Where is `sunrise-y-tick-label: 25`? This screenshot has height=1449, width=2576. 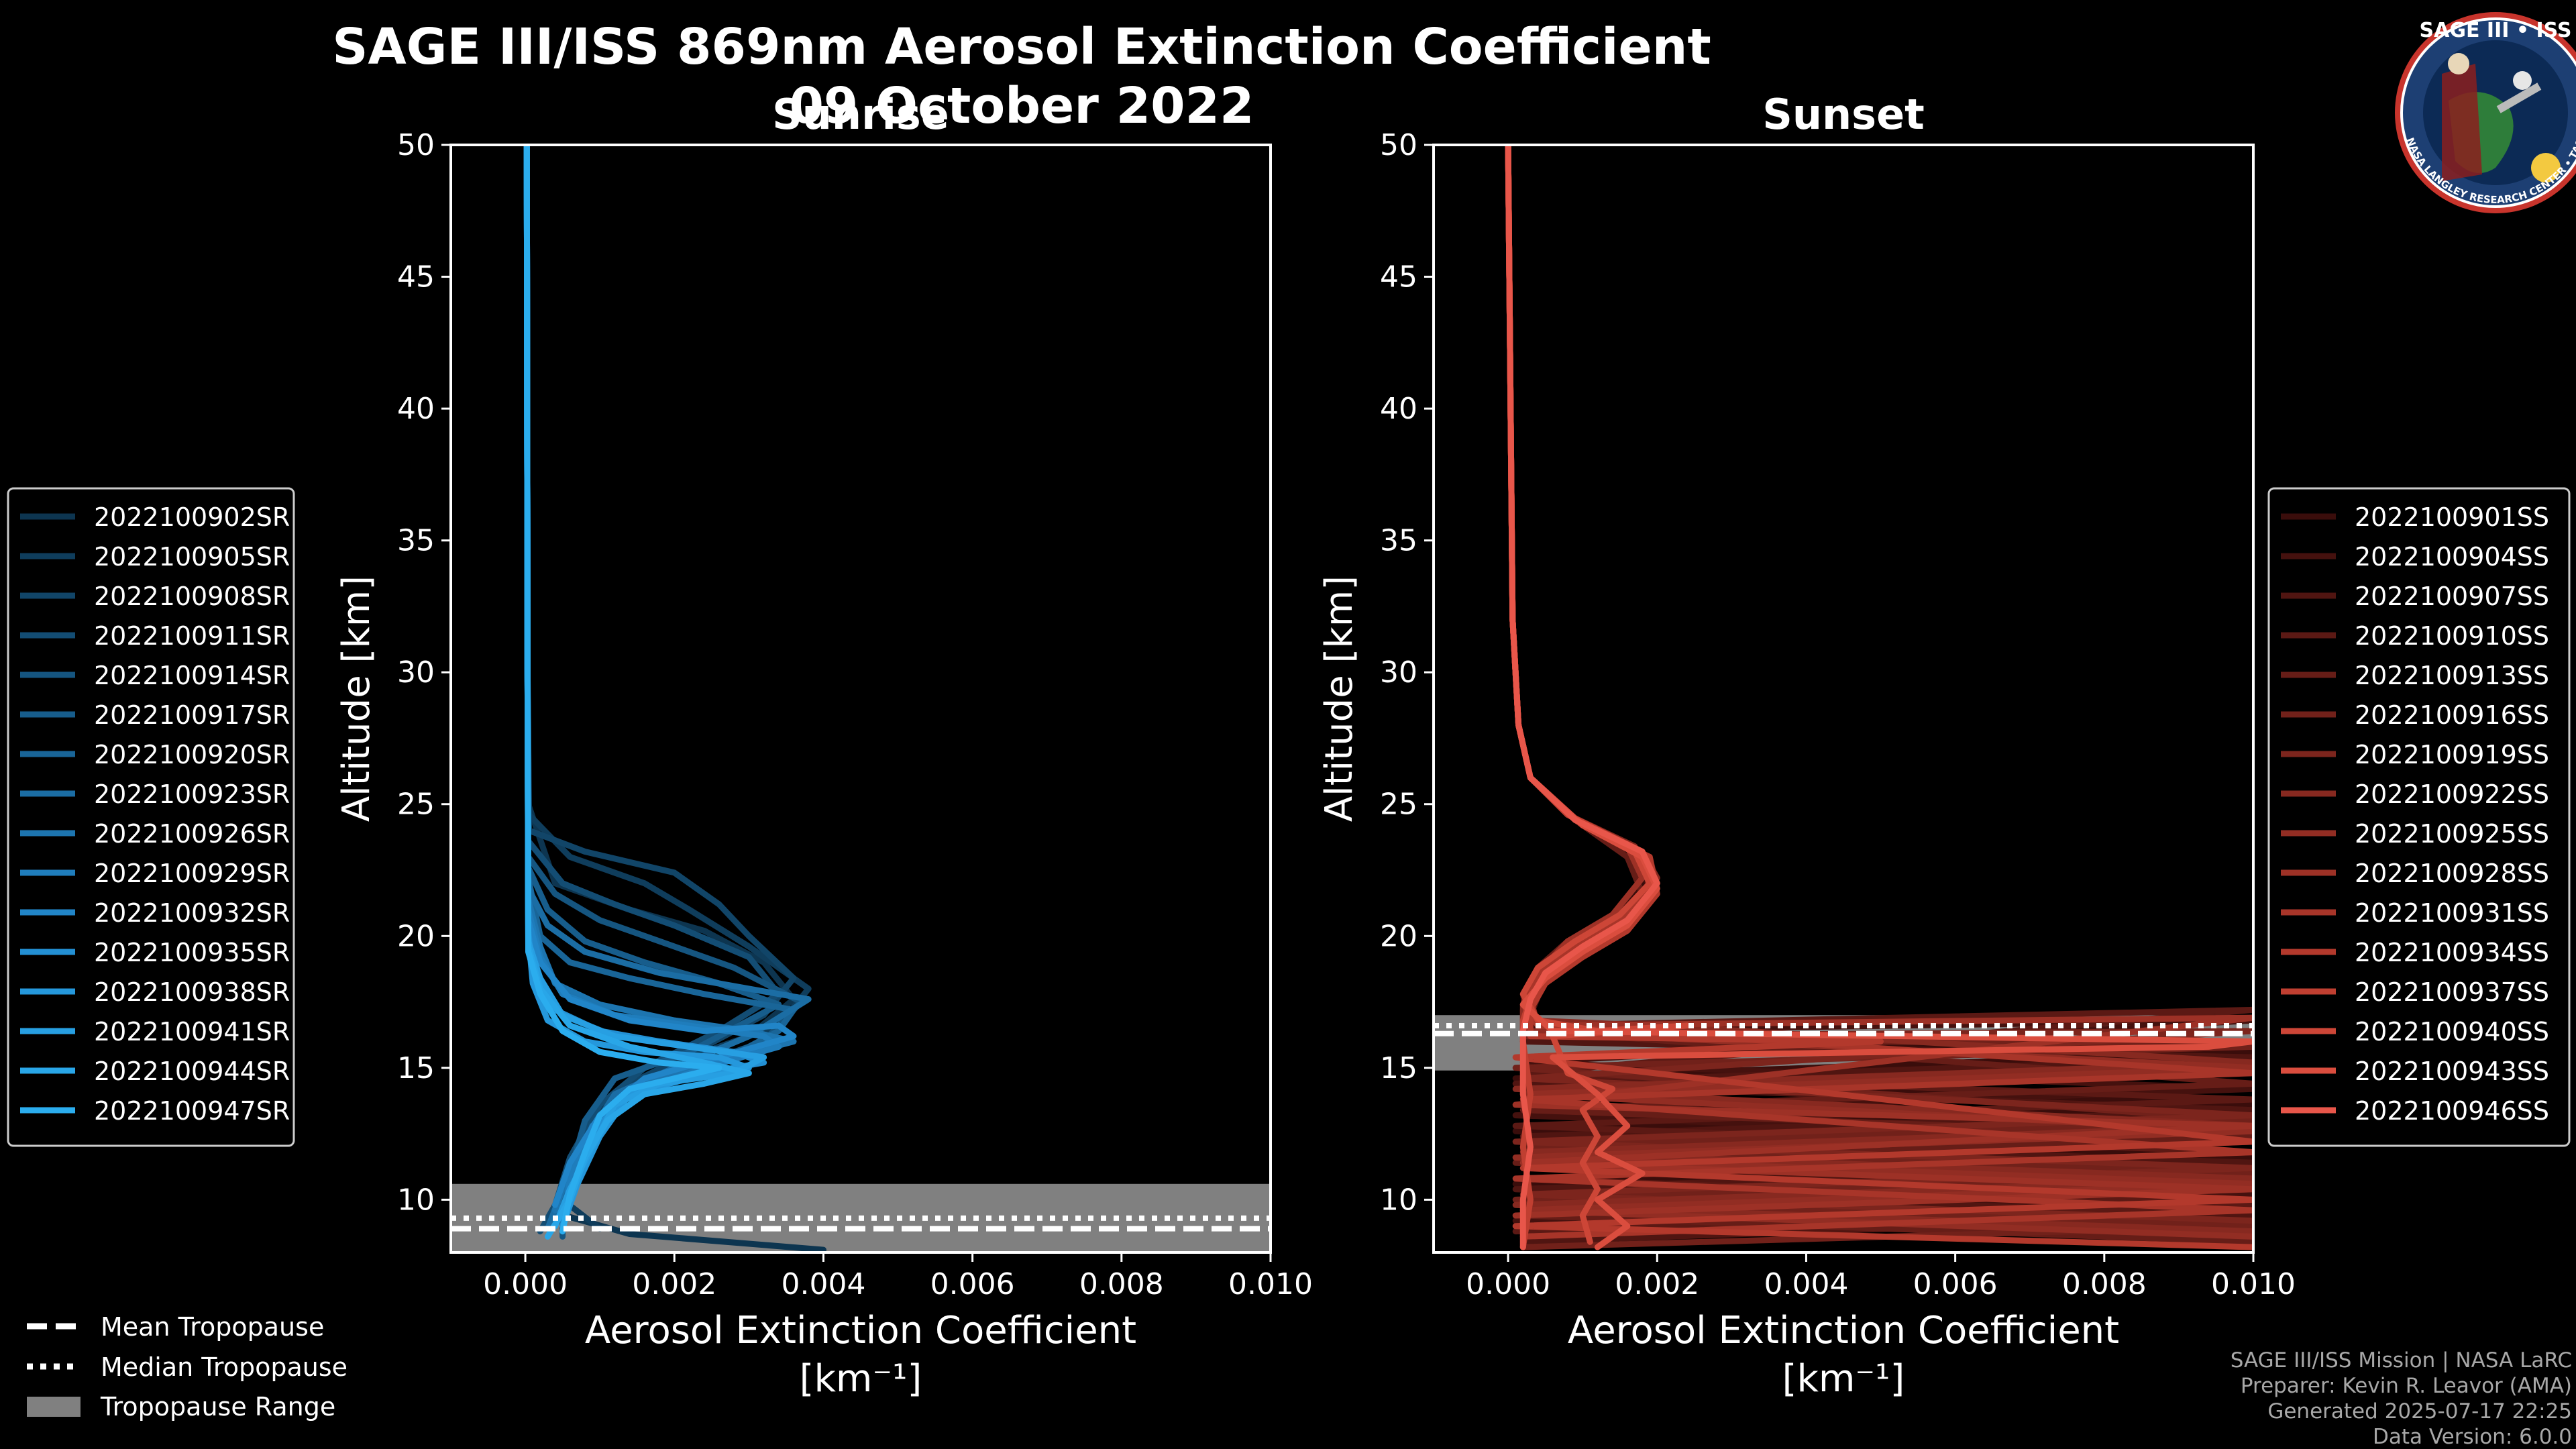 sunrise-y-tick-label: 25 is located at coordinates (416, 805).